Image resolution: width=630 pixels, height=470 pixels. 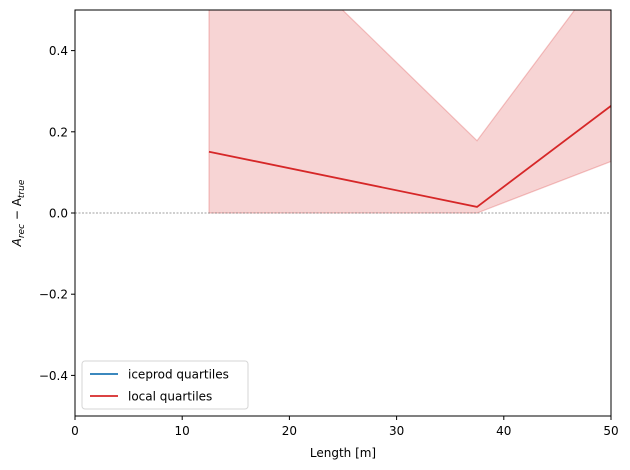 What do you see at coordinates (53, 376) in the screenshot?
I see `y-tick-label-0: −0.4` at bounding box center [53, 376].